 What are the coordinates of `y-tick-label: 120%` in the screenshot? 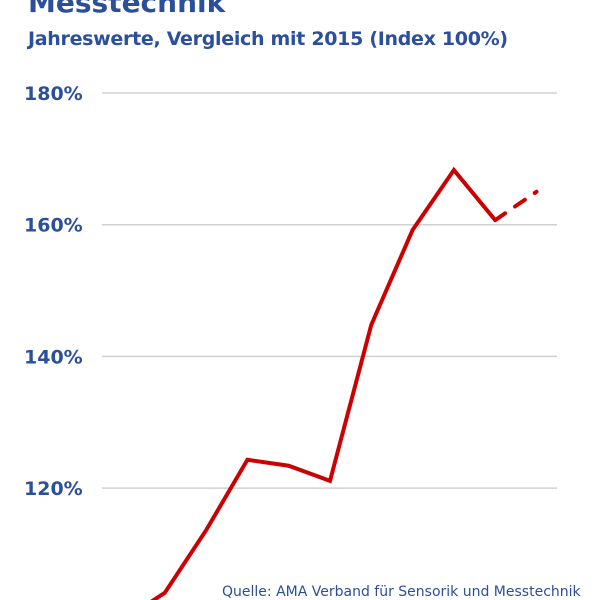 It's located at (53, 489).